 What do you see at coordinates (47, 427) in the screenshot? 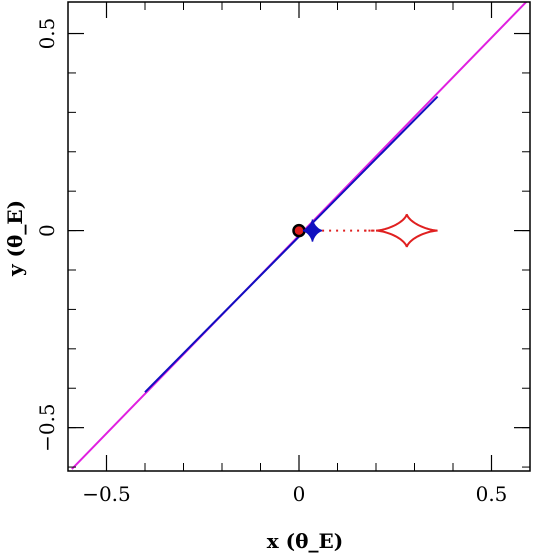
I see `y-tick-label: −0.5` at bounding box center [47, 427].